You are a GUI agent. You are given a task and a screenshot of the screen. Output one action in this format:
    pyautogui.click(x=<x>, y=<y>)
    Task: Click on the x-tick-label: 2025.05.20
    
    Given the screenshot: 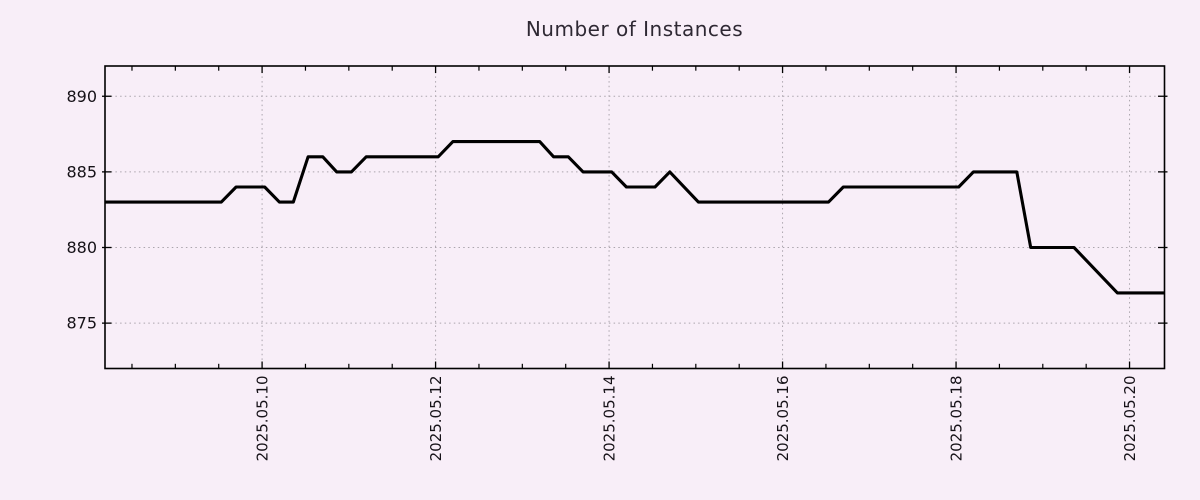 What is the action you would take?
    pyautogui.click(x=1130, y=419)
    